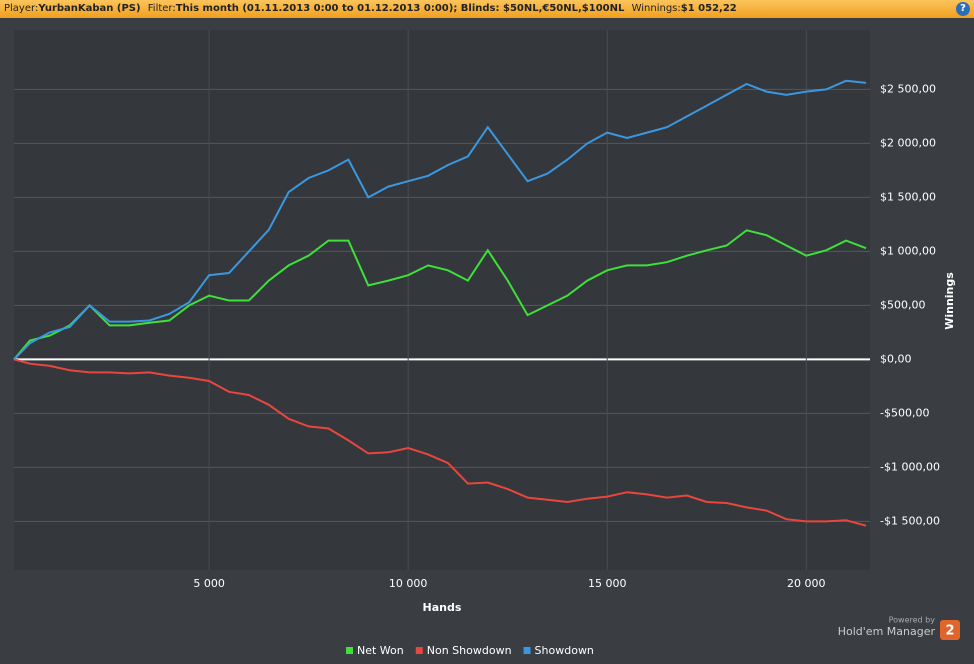 This screenshot has width=974, height=664. I want to click on y-tick-label: $2 000,00, so click(908, 142).